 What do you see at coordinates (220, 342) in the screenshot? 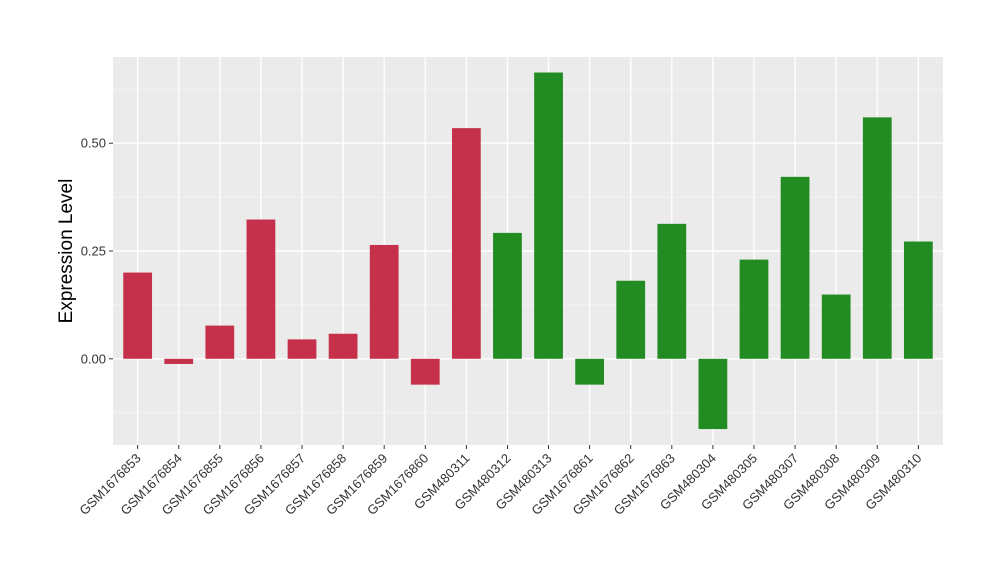
I see `bar-gsm1676855` at bounding box center [220, 342].